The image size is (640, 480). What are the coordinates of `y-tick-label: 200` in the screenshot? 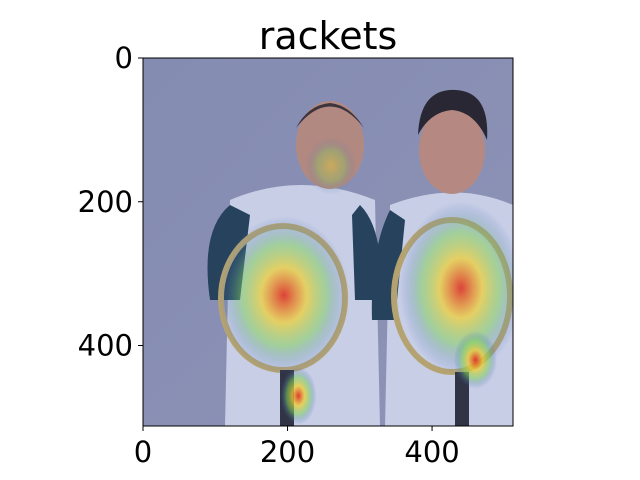 It's located at (105, 202).